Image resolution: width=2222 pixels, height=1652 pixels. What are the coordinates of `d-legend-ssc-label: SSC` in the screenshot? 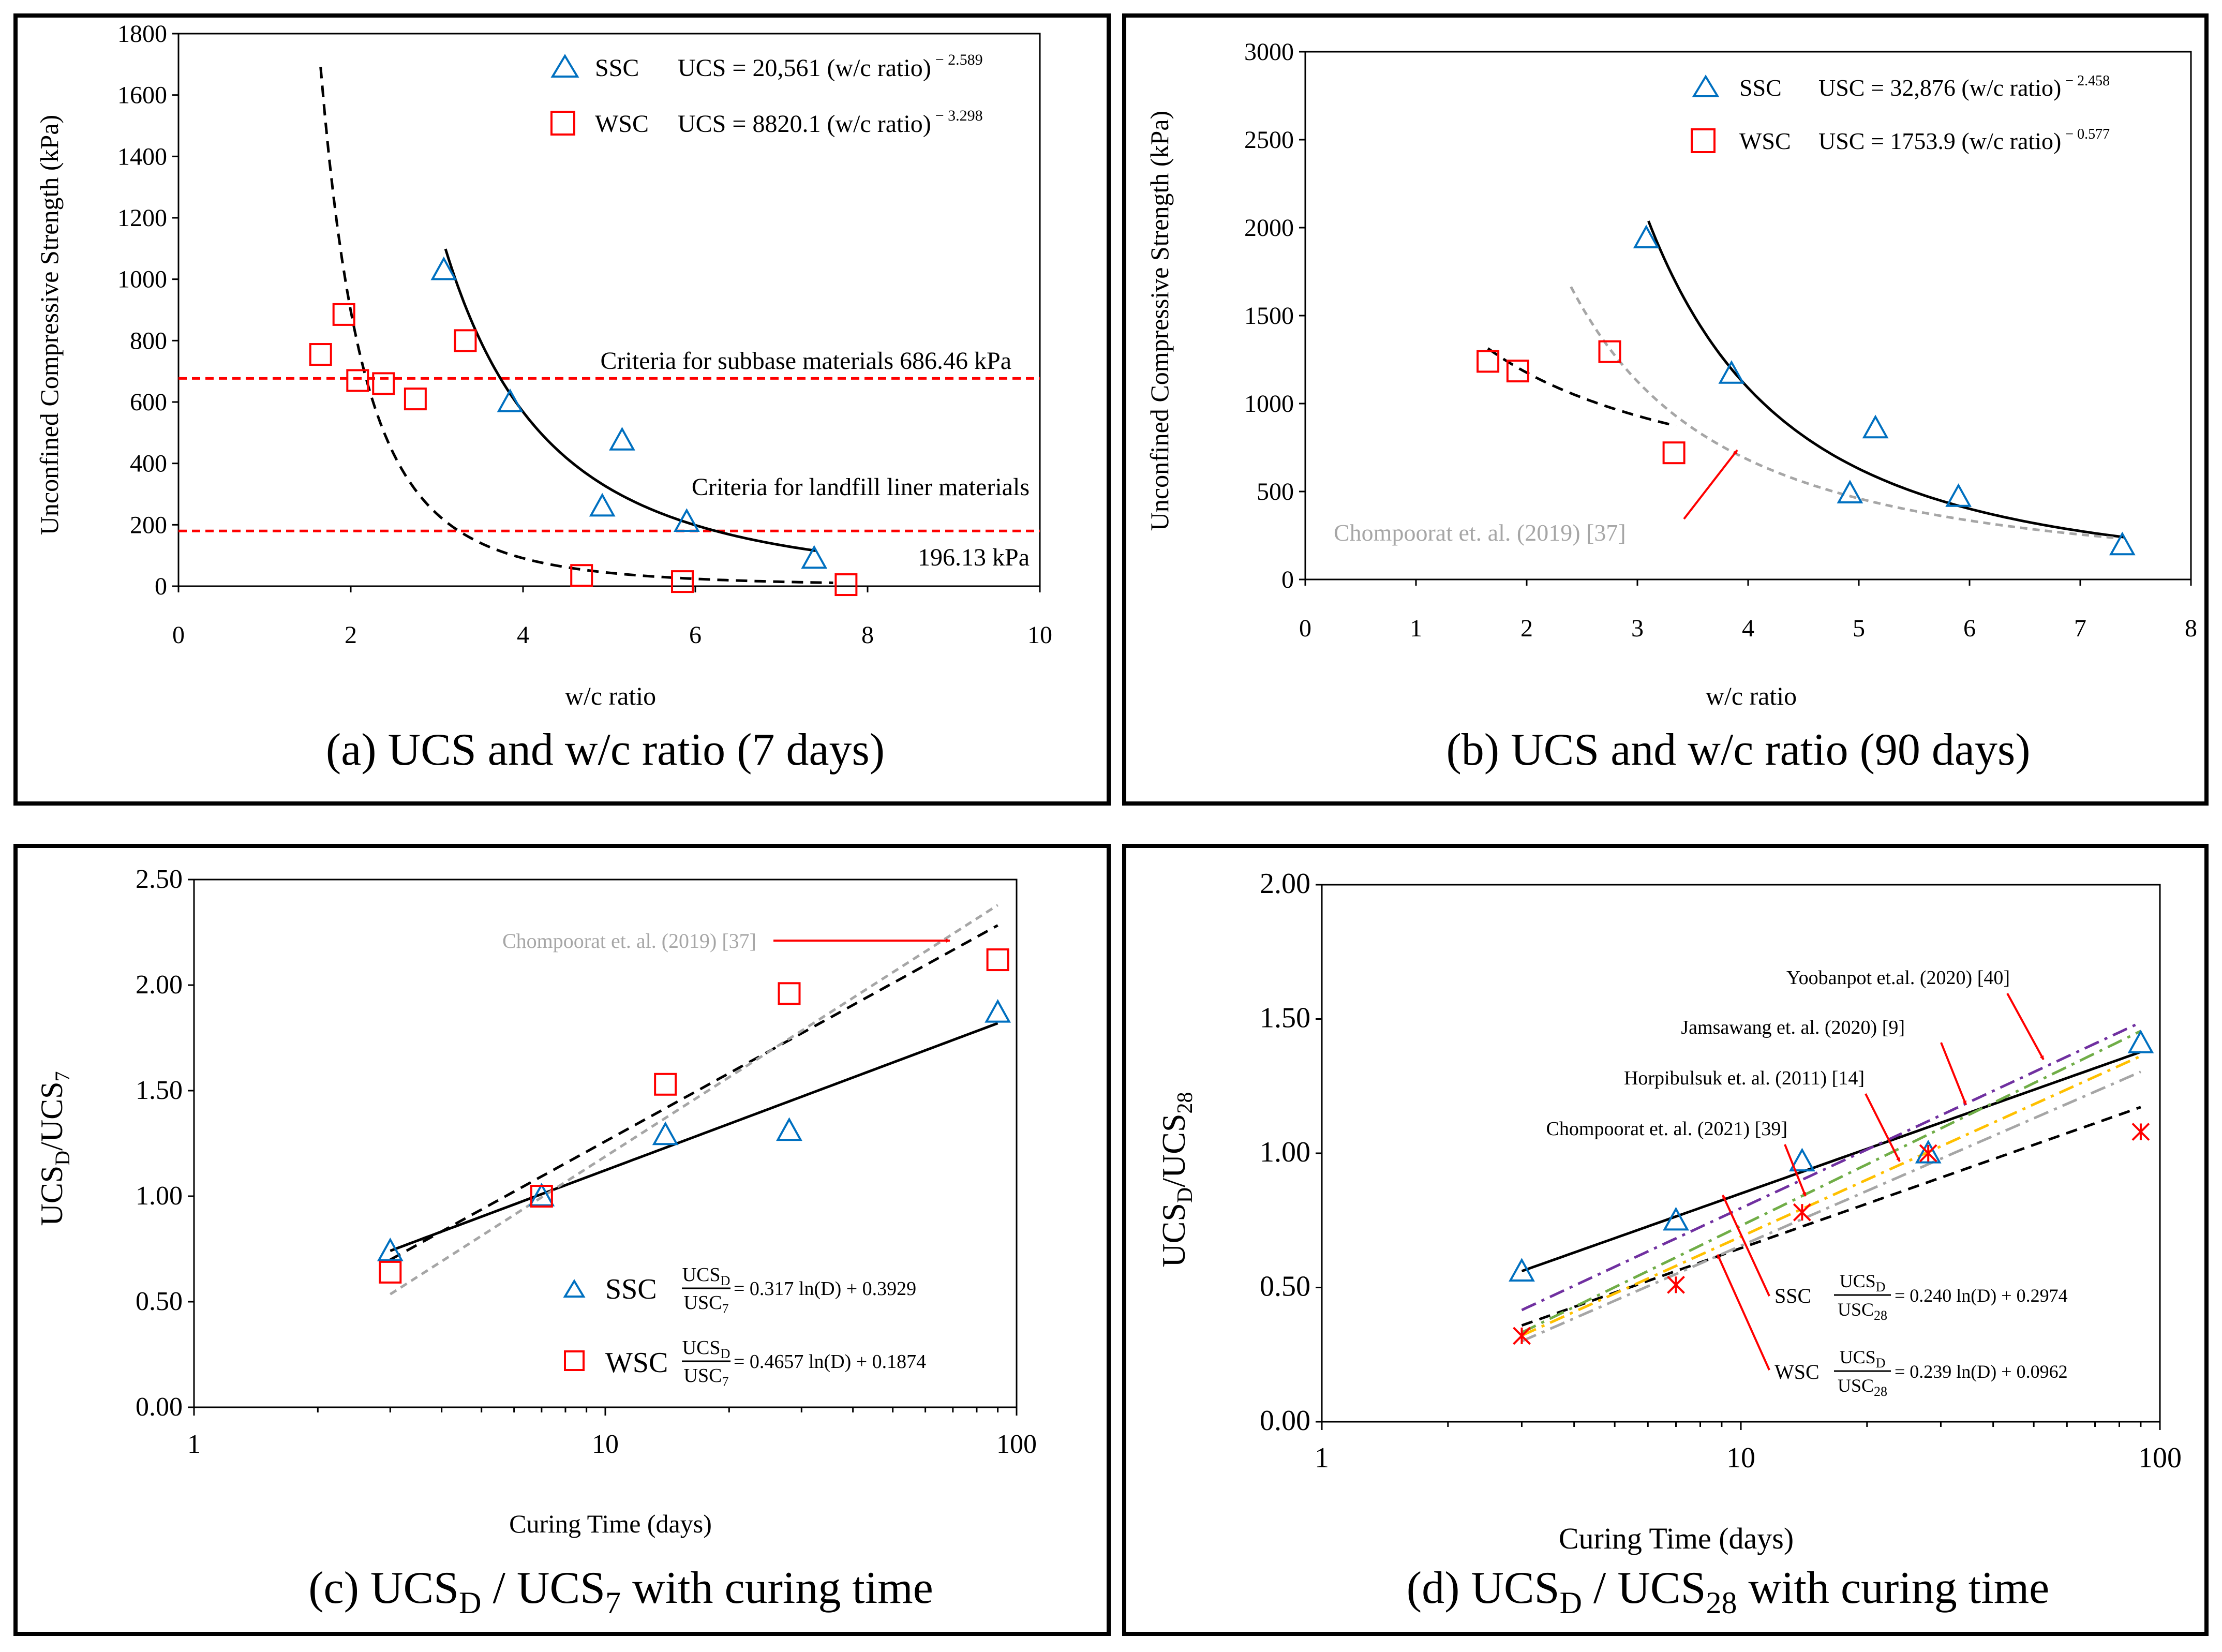 It's located at (1792, 1295).